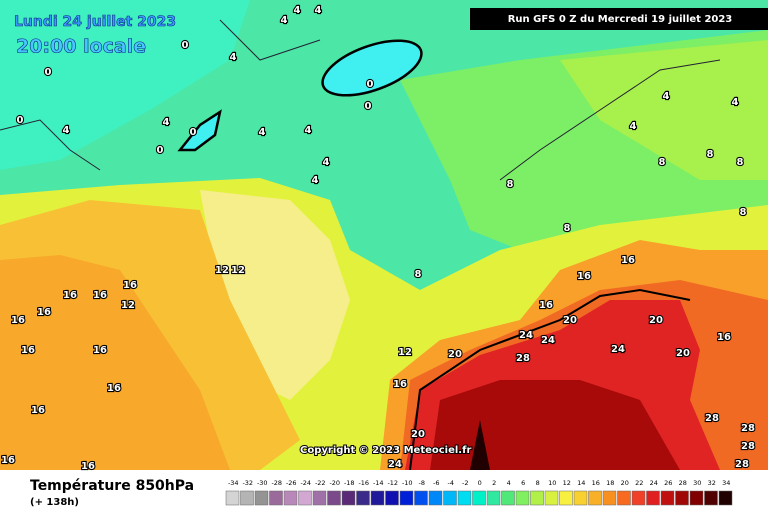  What do you see at coordinates (639, 483) in the screenshot?
I see `legend-label: 22` at bounding box center [639, 483].